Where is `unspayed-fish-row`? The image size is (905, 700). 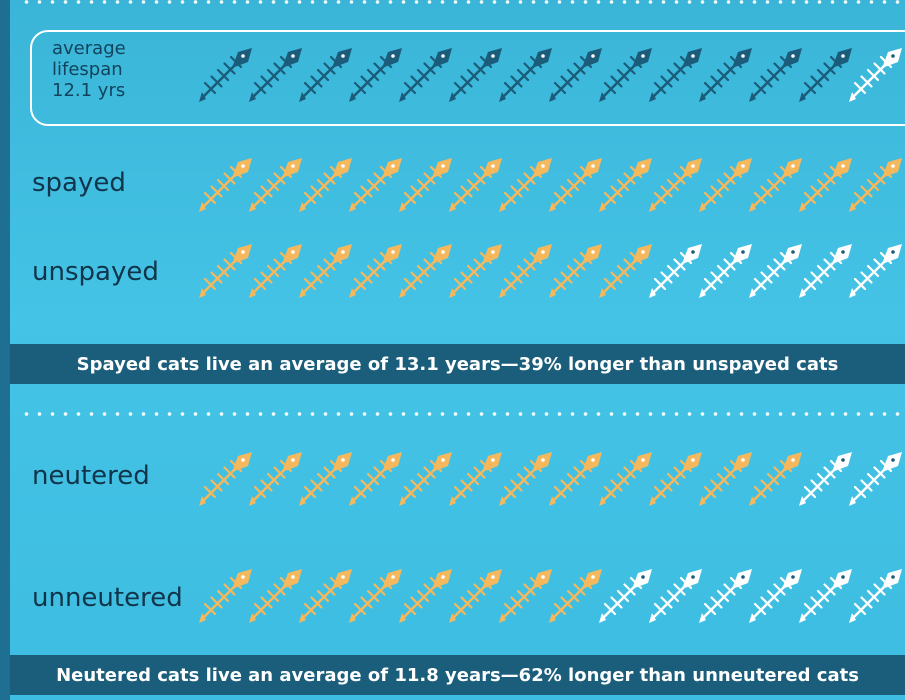
unspayed-fish-row is located at coordinates (550, 273).